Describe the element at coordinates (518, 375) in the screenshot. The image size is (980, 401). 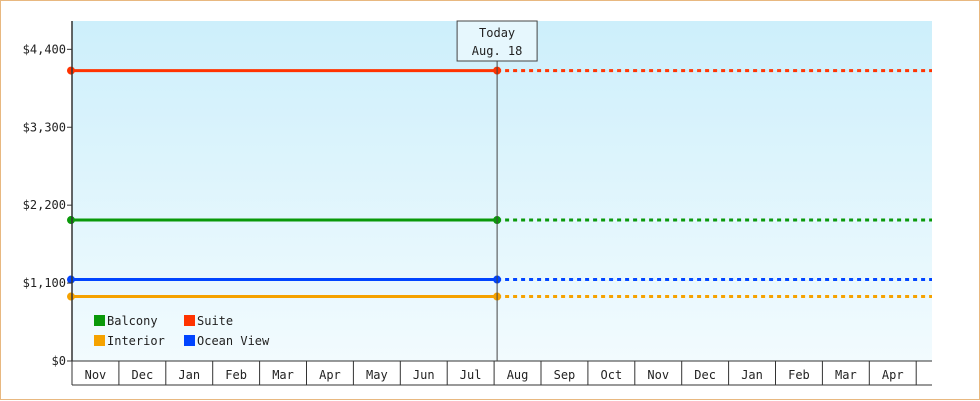
I see `month-label: Aug` at that location.